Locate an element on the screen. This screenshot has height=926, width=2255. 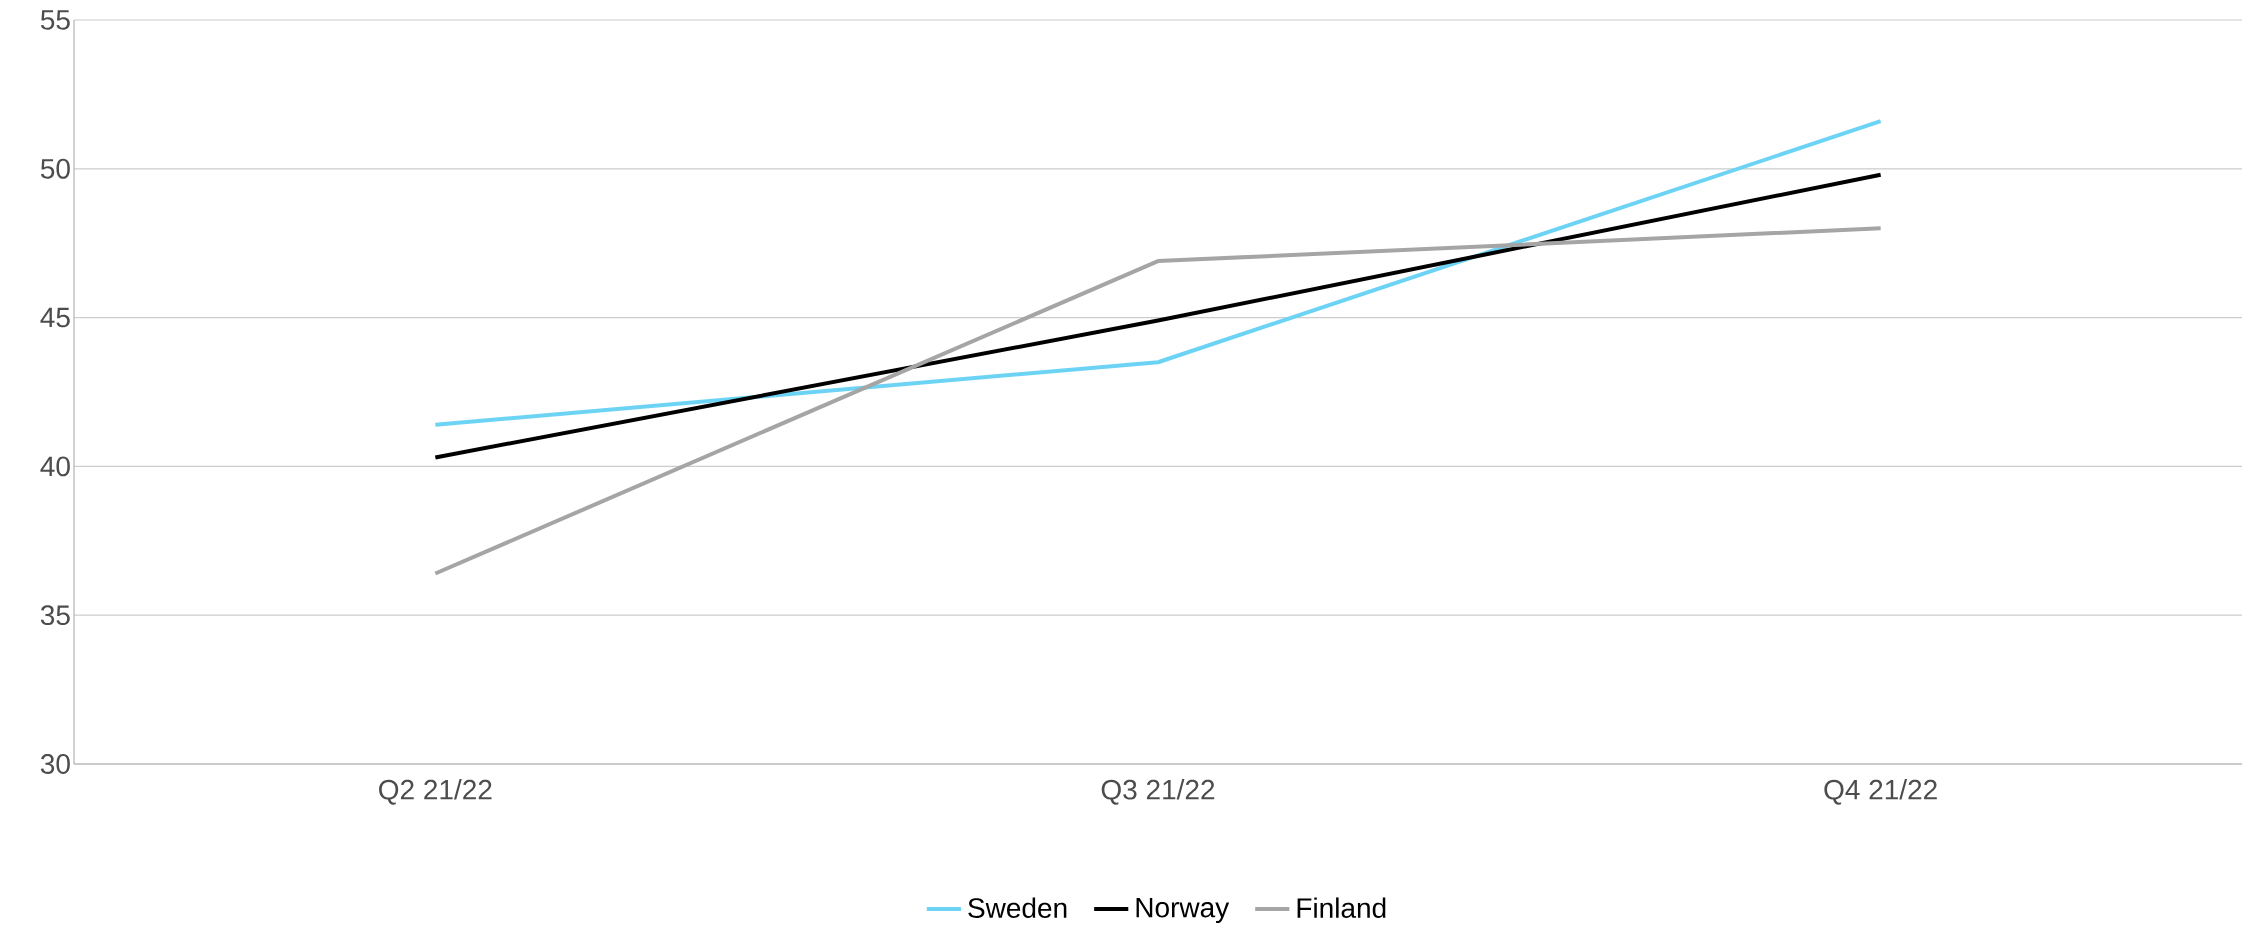
y-tick-label: 35 is located at coordinates (55, 615).